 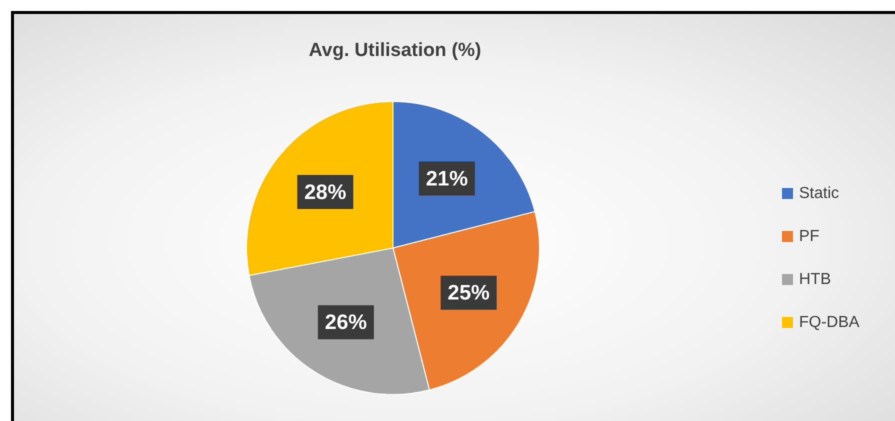 What do you see at coordinates (815, 279) in the screenshot?
I see `legend-label: HTB` at bounding box center [815, 279].